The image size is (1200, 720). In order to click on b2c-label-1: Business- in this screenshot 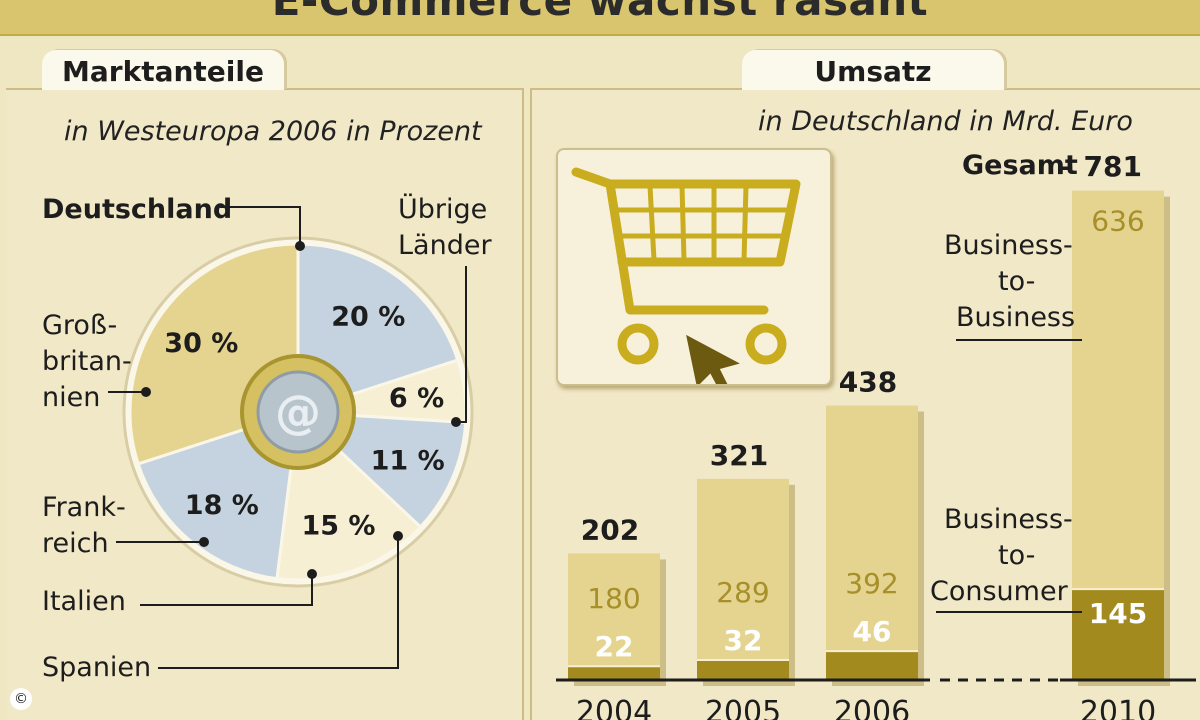, I will do `click(1008, 519)`.